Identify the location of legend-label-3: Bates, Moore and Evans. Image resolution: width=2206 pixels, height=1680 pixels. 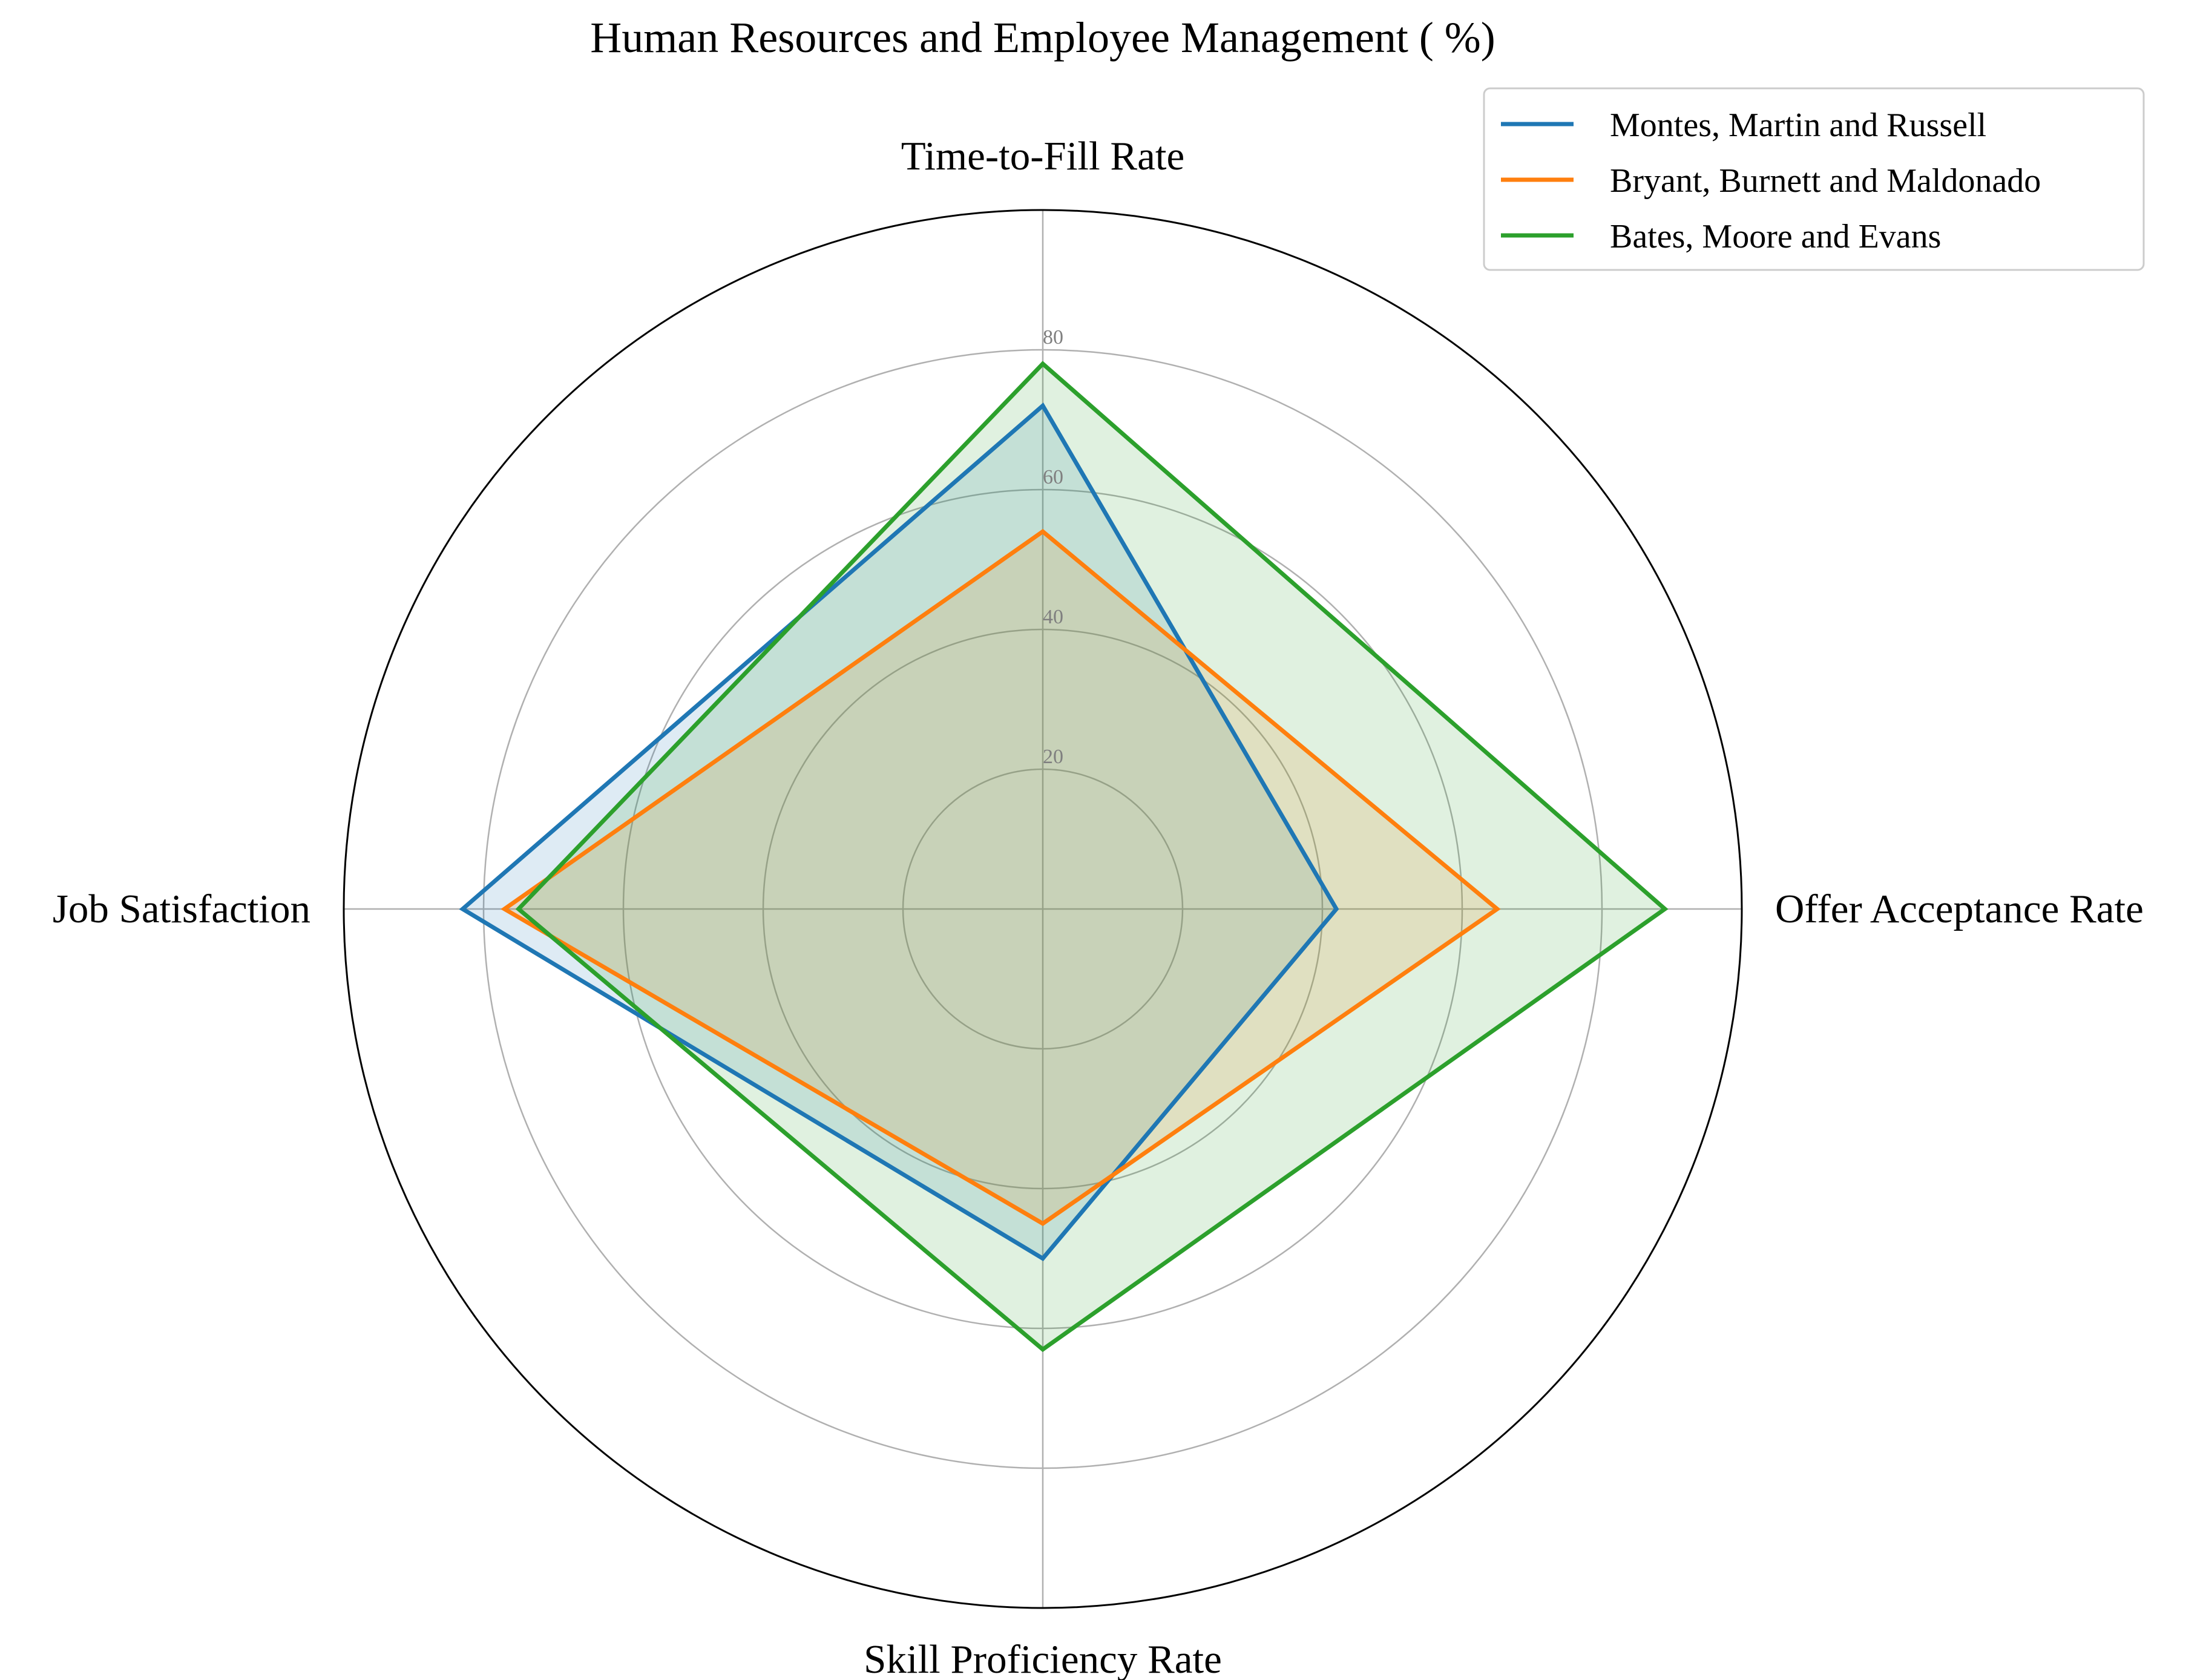
(1776, 236).